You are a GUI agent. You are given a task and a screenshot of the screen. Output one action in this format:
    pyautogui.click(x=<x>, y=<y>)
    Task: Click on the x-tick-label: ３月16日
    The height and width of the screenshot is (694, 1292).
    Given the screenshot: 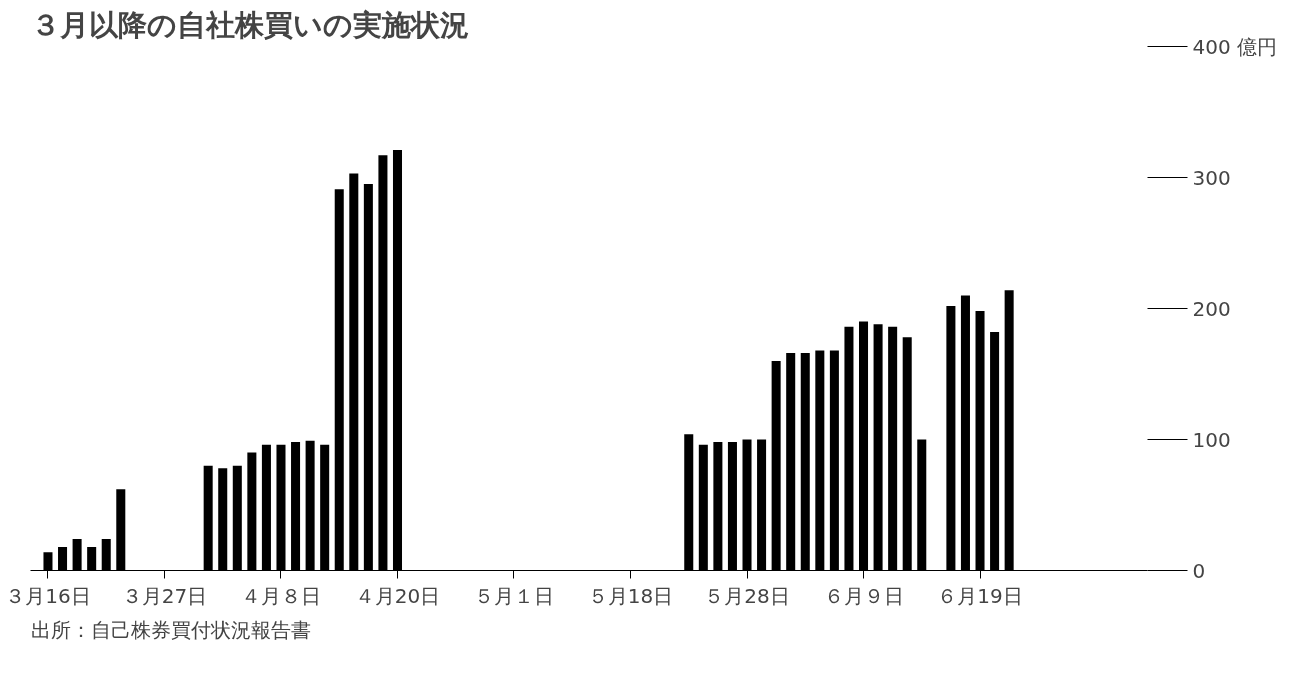 What is the action you would take?
    pyautogui.click(x=48, y=595)
    